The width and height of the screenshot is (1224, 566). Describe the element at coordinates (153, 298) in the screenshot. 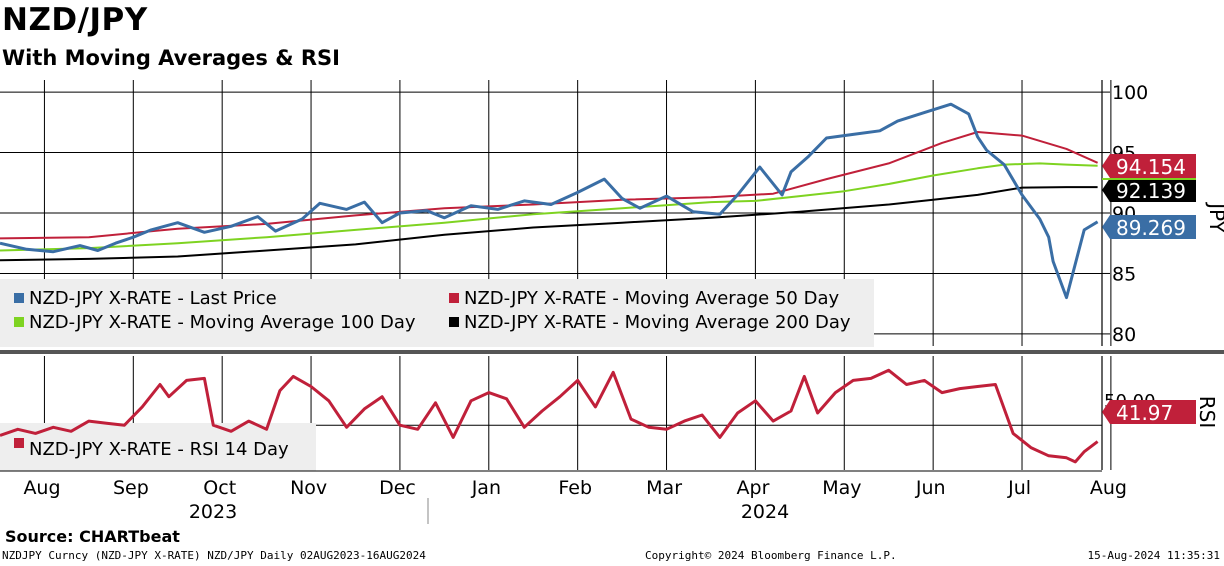

I see `legend-label-price: NZD-JPY X-RATE - Last Price` at that location.